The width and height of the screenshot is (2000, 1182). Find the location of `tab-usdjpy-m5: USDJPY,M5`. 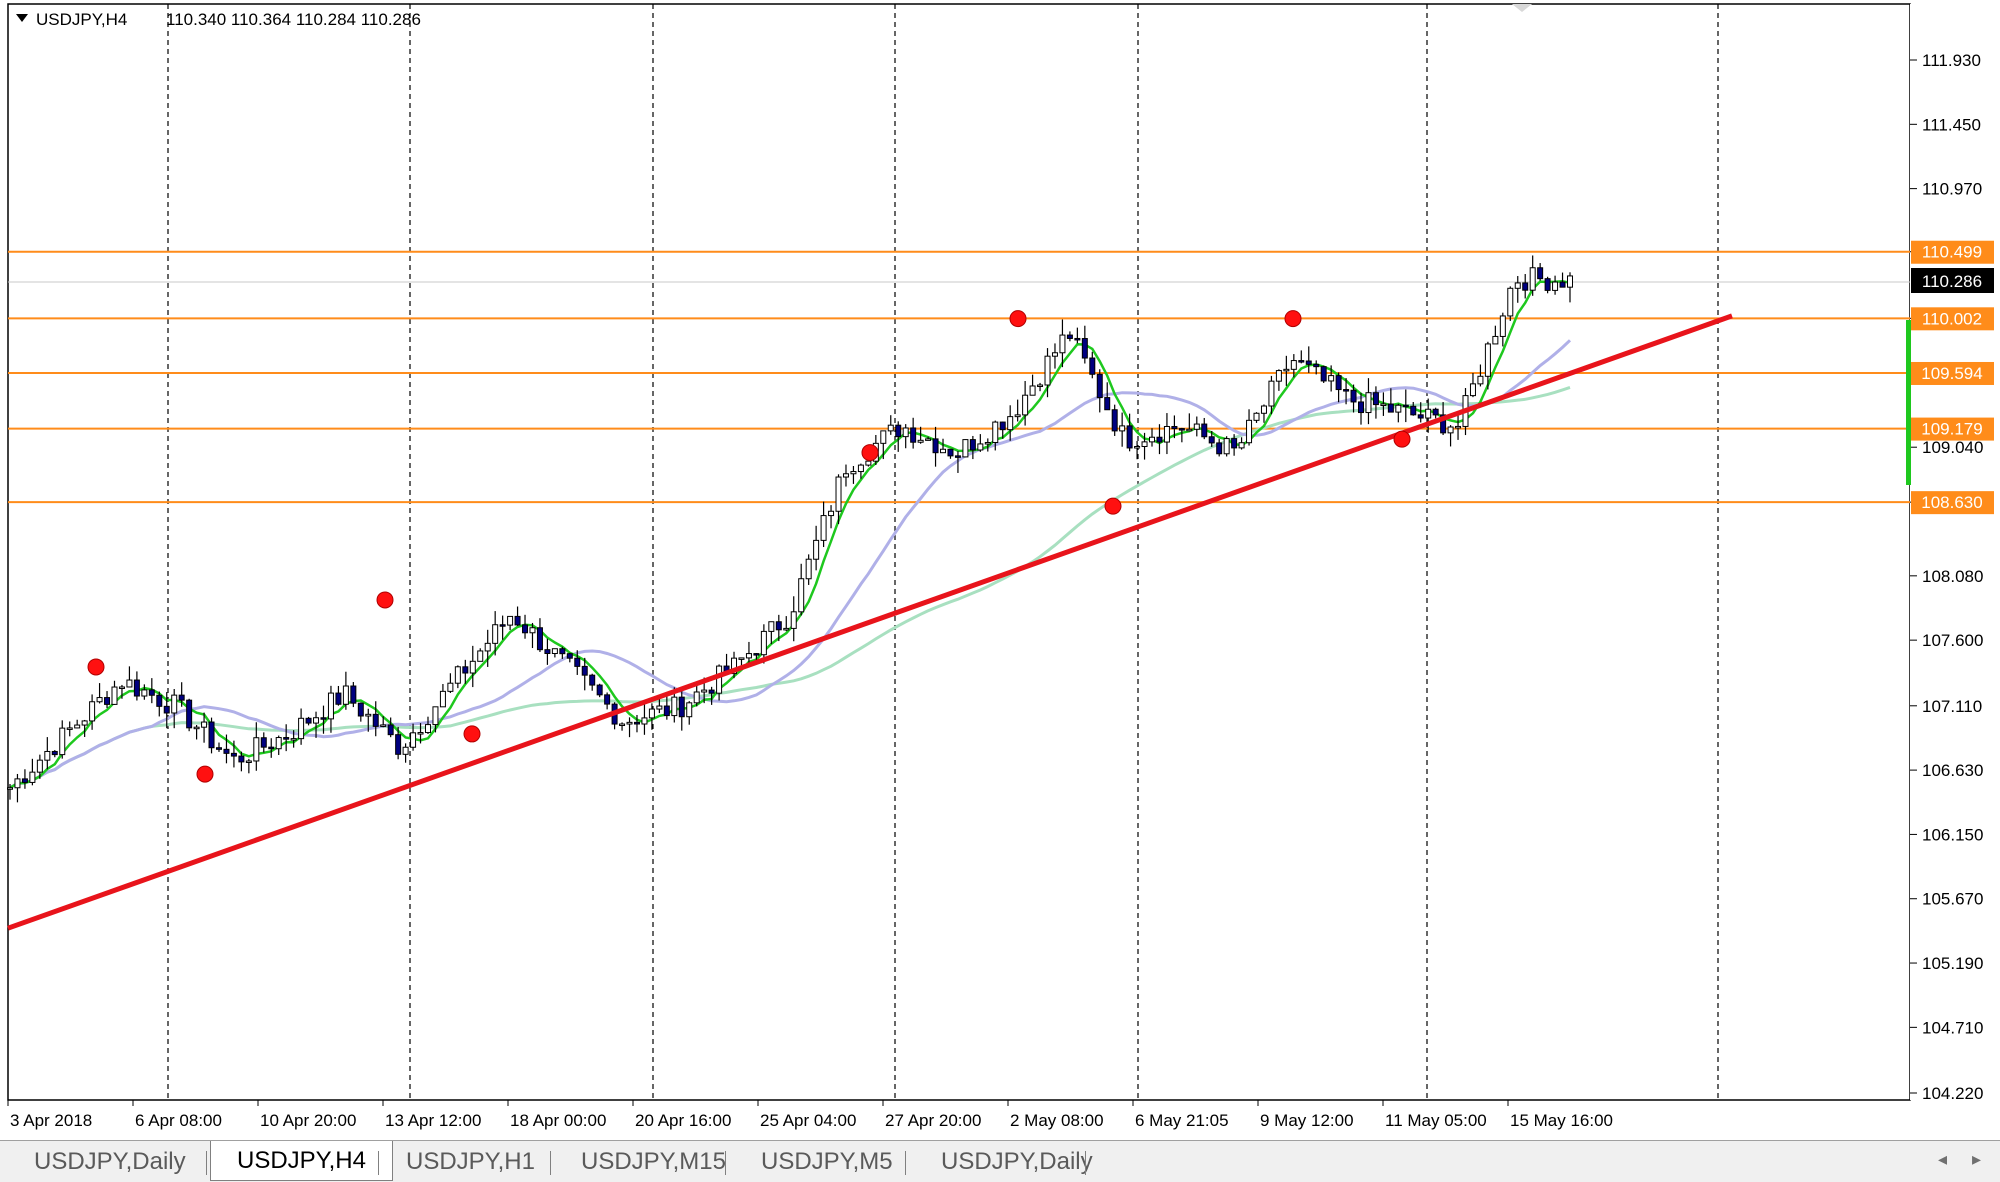

tab-usdjpy-m5: USDJPY,M5 is located at coordinates (827, 1161).